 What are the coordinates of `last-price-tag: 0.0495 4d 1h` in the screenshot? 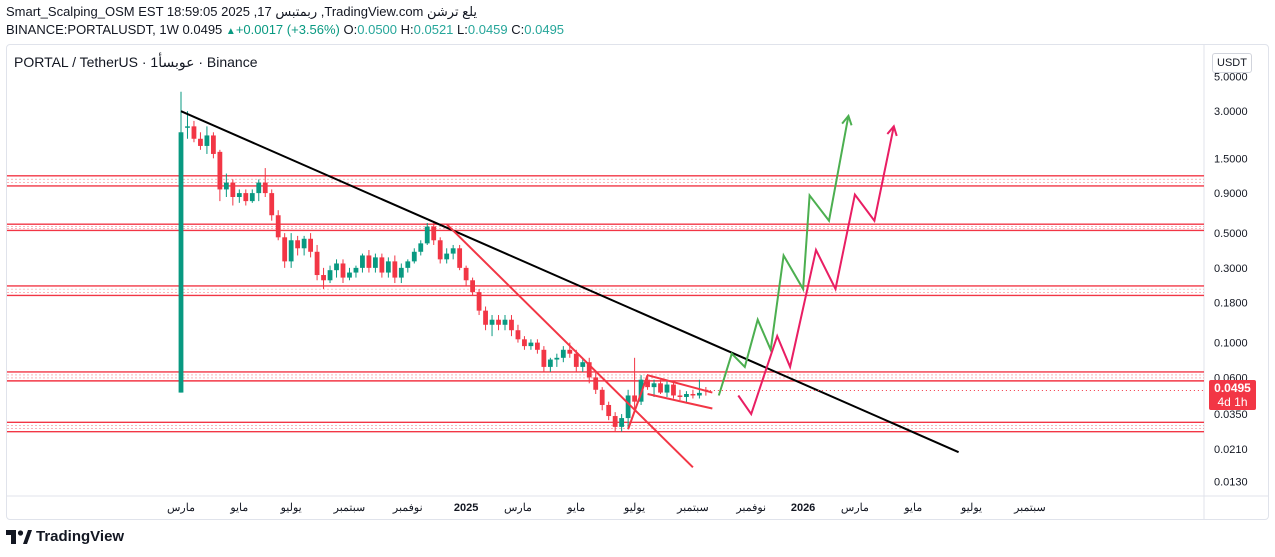 It's located at (1232, 395).